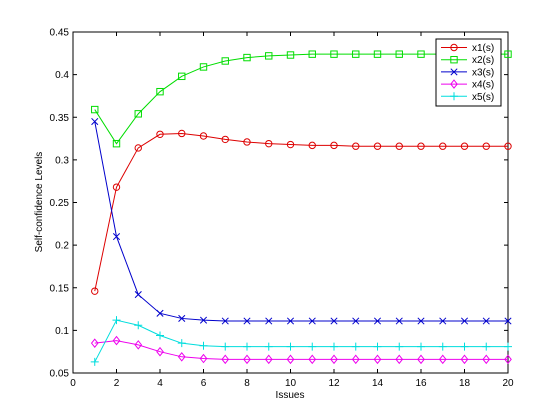 The width and height of the screenshot is (560, 420). I want to click on y-tick-label: 0.45, so click(60, 33).